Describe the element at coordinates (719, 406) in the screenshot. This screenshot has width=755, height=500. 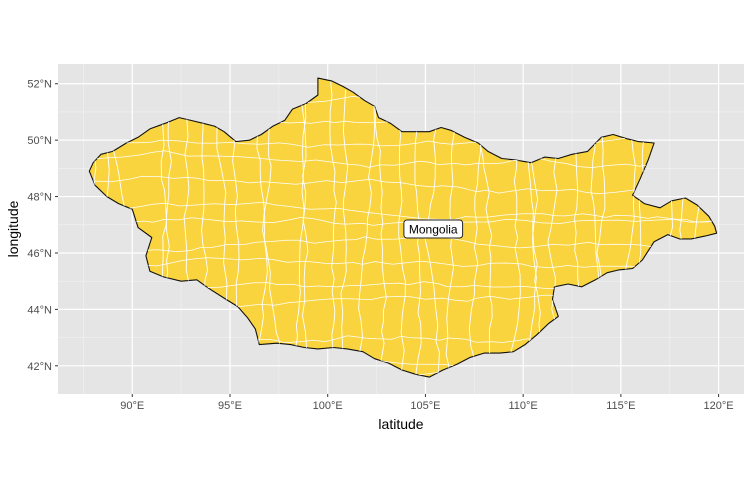
I see `x-tick-label: 120°E` at that location.